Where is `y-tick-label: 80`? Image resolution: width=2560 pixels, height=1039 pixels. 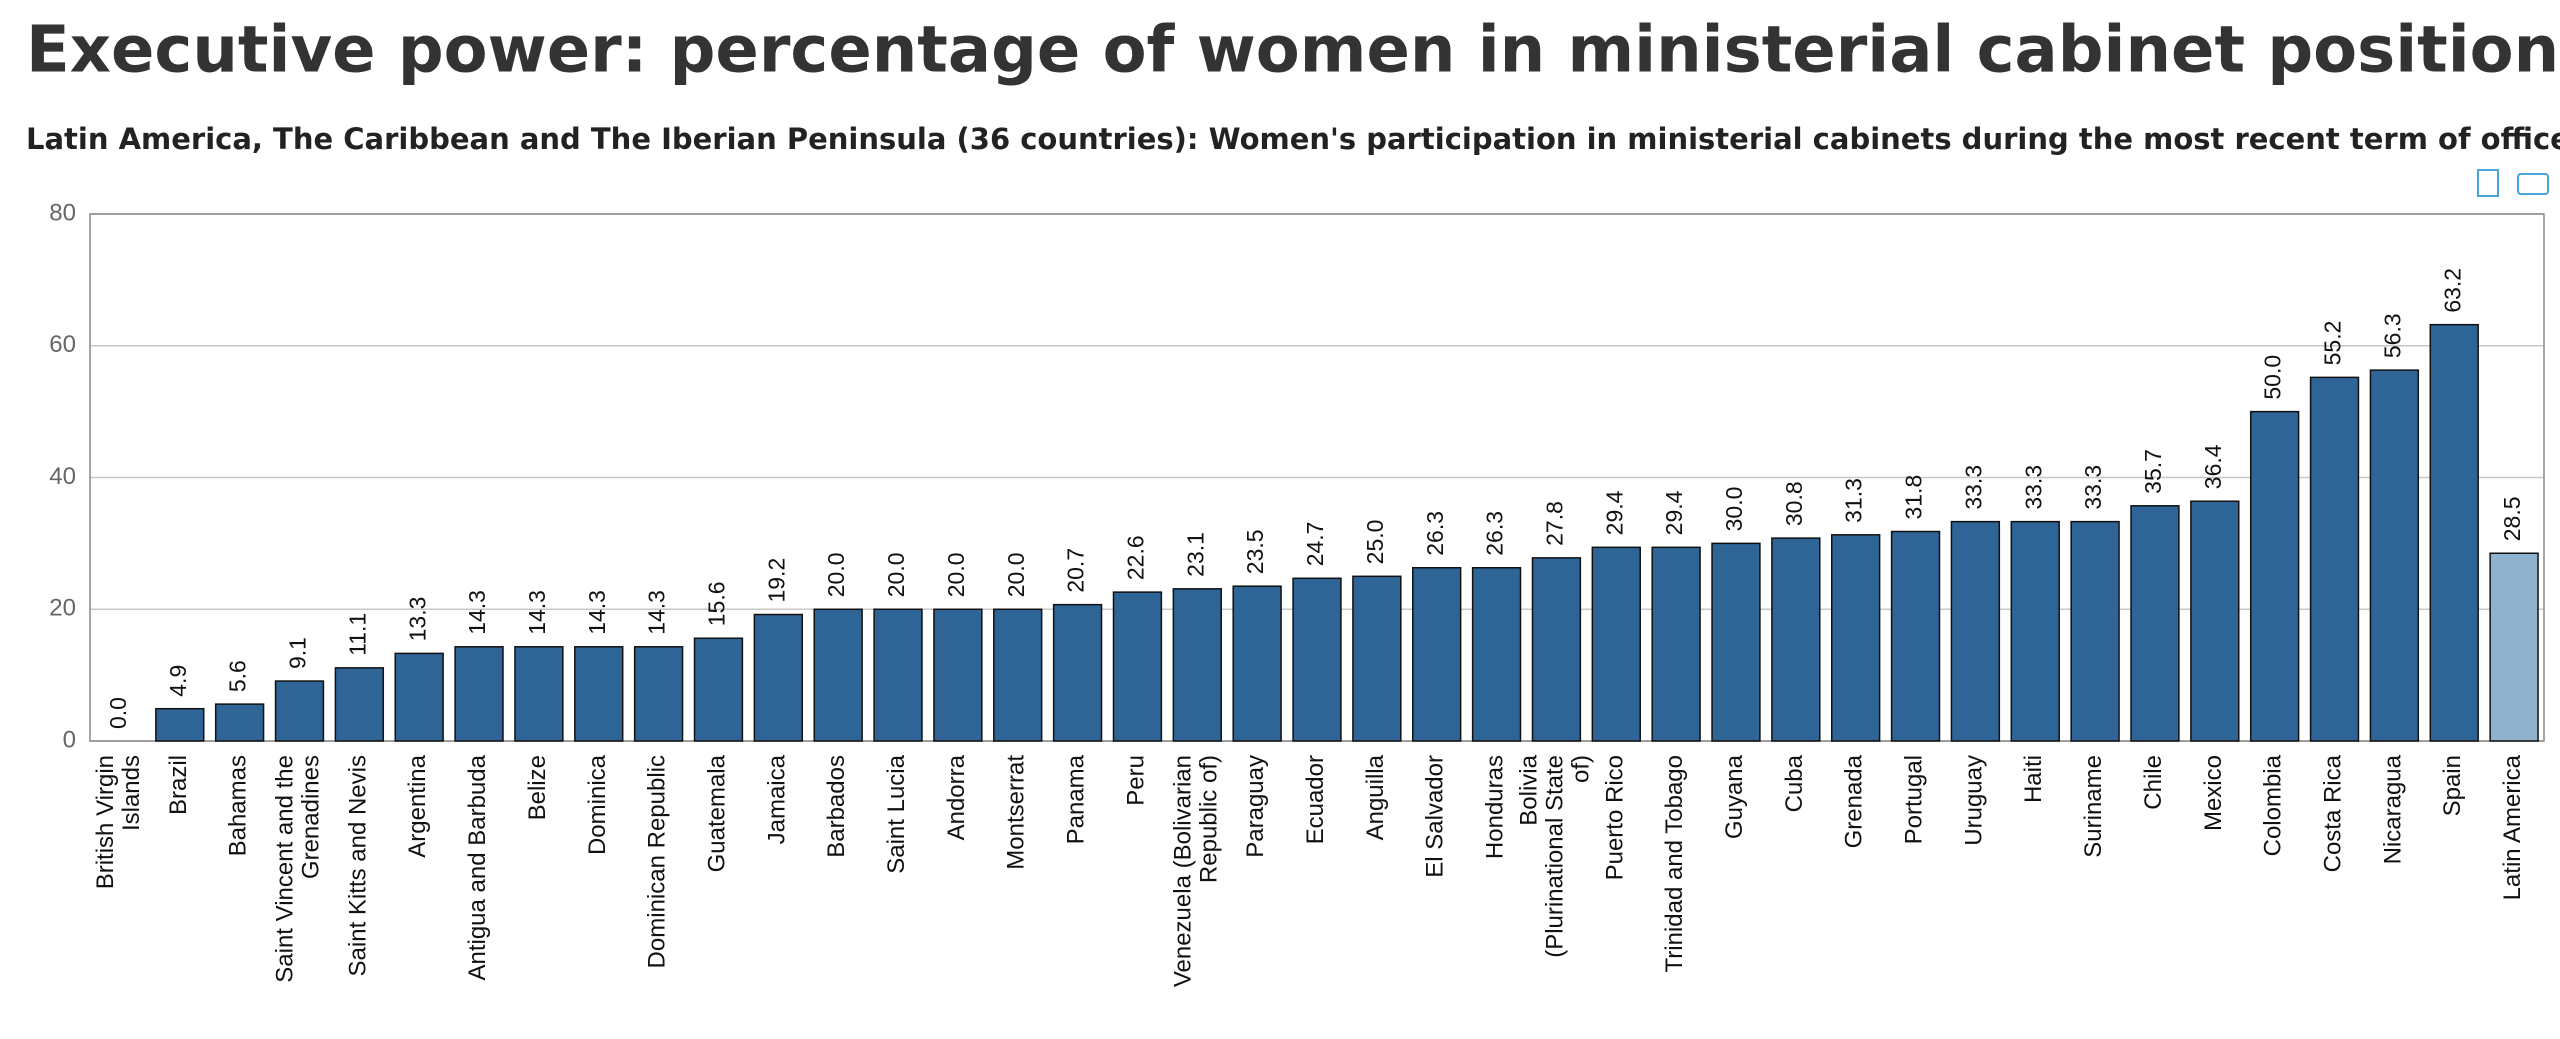
y-tick-label: 80 is located at coordinates (62, 212).